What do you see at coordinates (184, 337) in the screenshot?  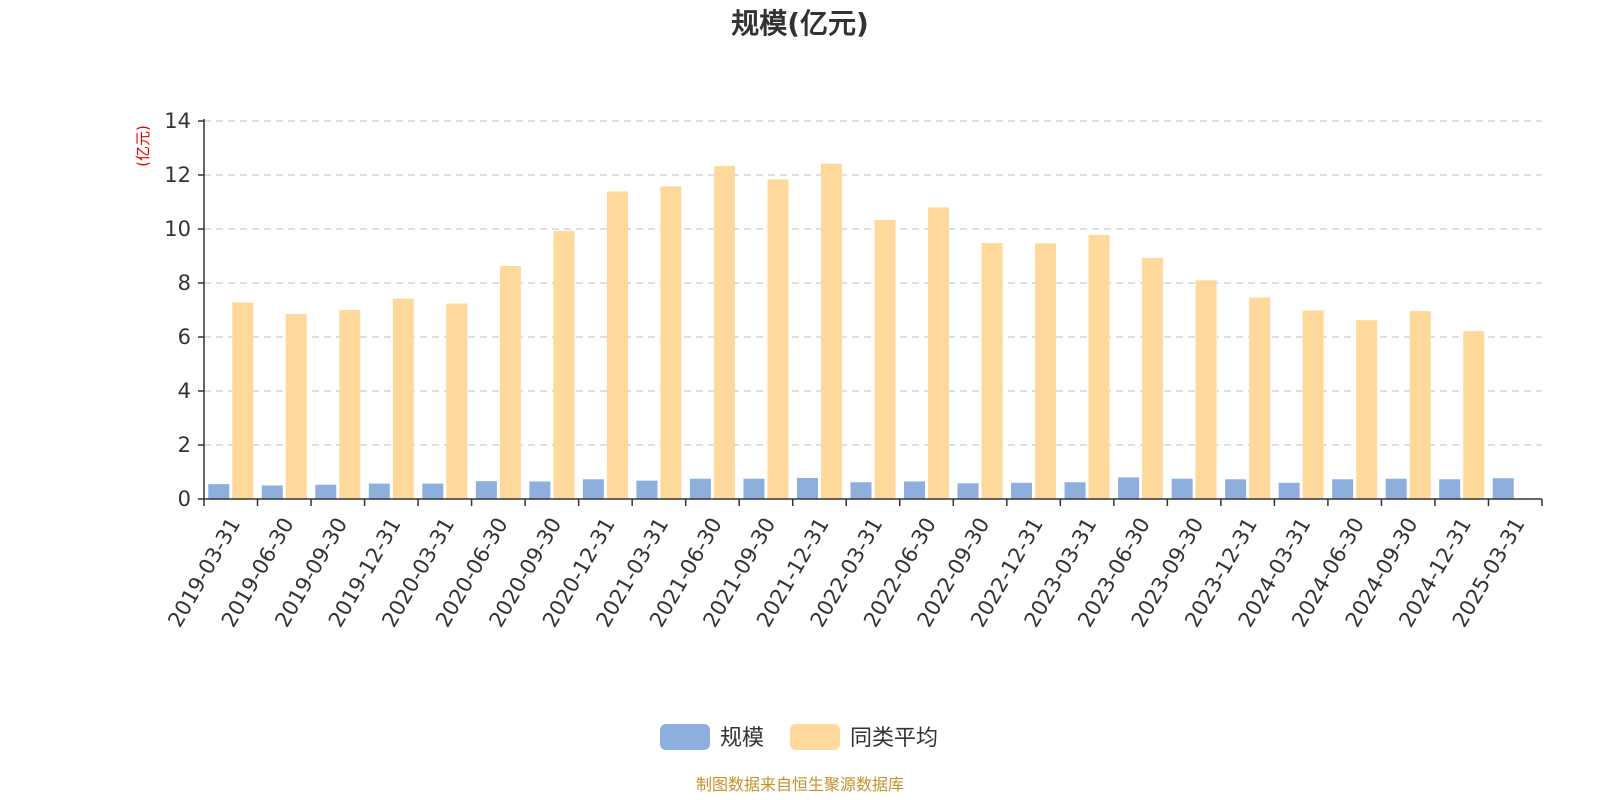 I see `y-tick-label: 6` at bounding box center [184, 337].